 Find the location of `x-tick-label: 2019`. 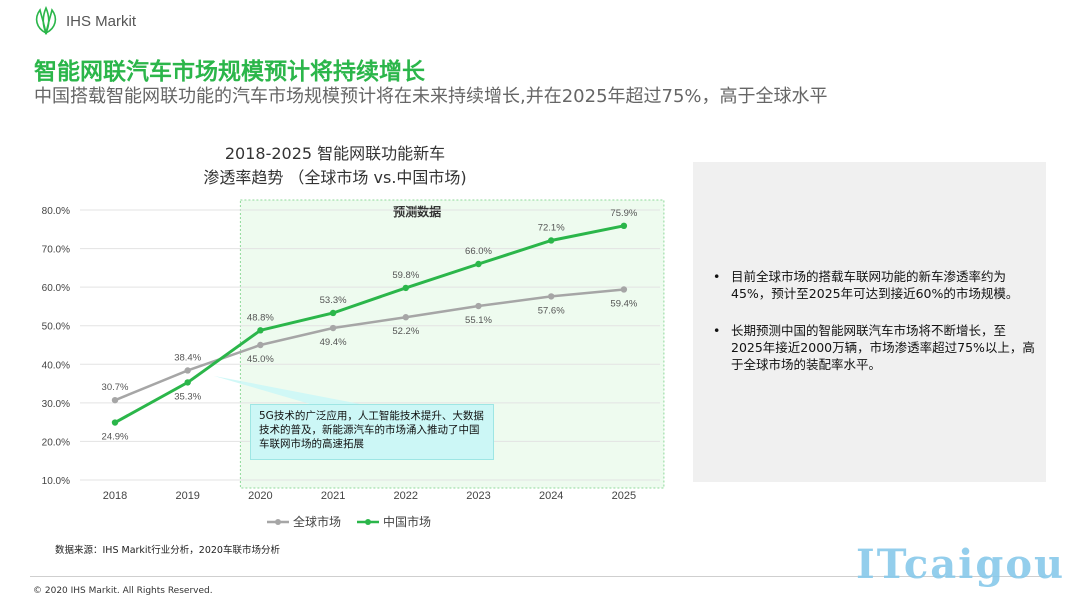

x-tick-label: 2019 is located at coordinates (187, 496).